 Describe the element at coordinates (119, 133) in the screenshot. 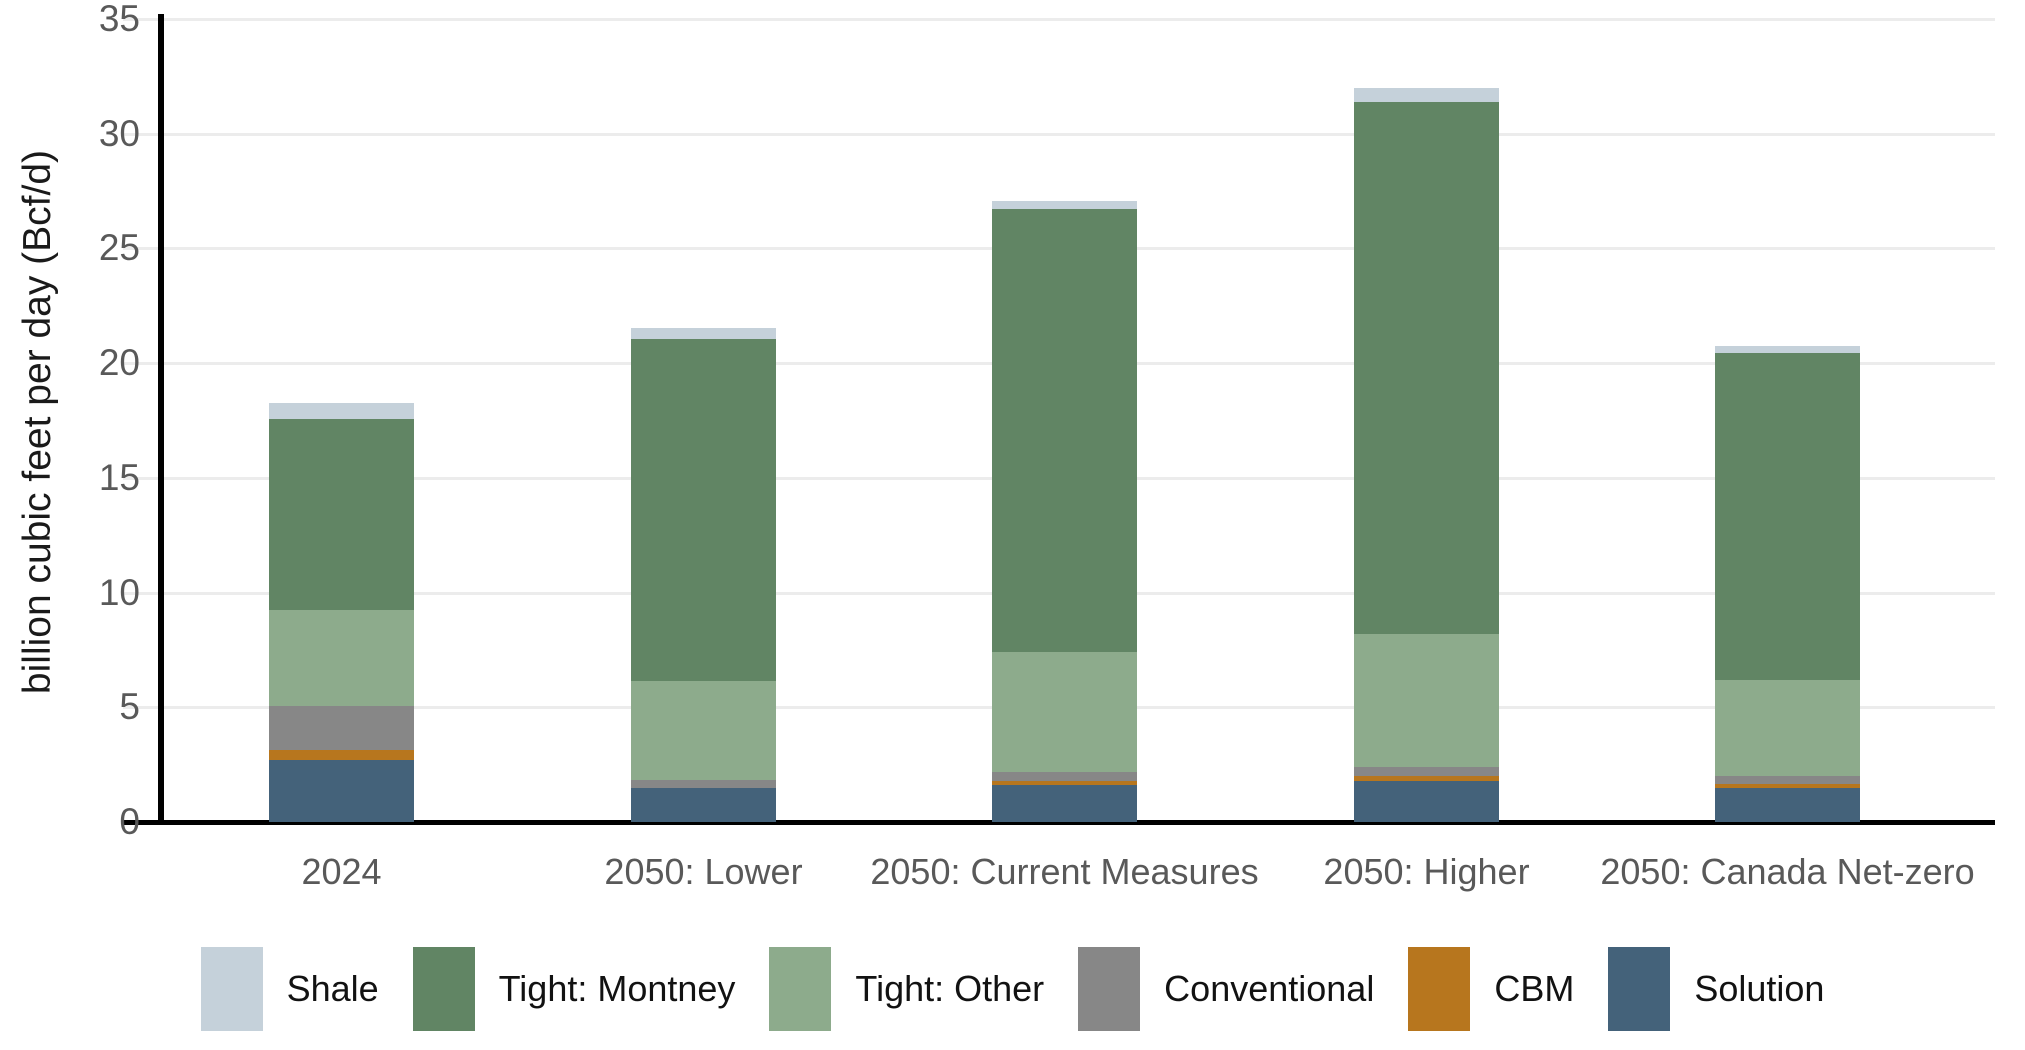

I see `y-tick-label-30: 30` at that location.